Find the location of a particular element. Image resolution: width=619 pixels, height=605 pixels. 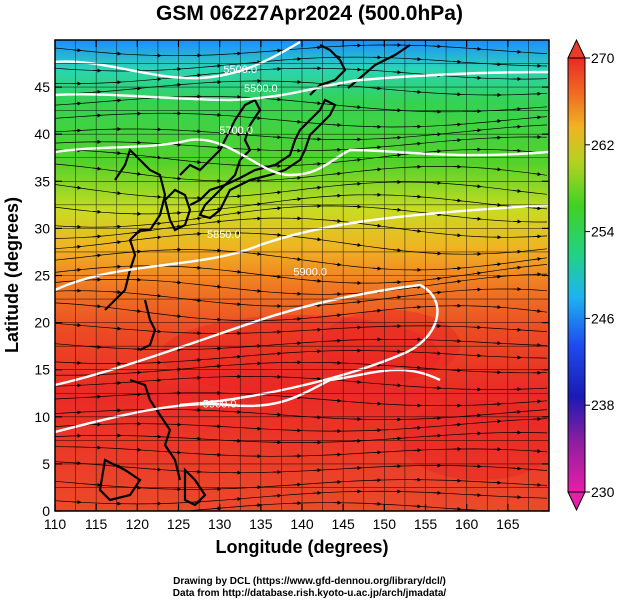

y-axis-title: Latitude (degrees) is located at coordinates (12, 275).